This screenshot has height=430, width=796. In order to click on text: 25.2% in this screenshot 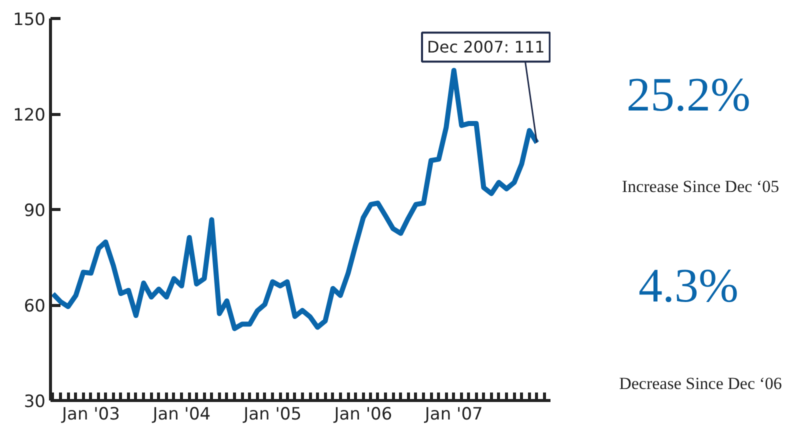, I will do `click(688, 95)`.